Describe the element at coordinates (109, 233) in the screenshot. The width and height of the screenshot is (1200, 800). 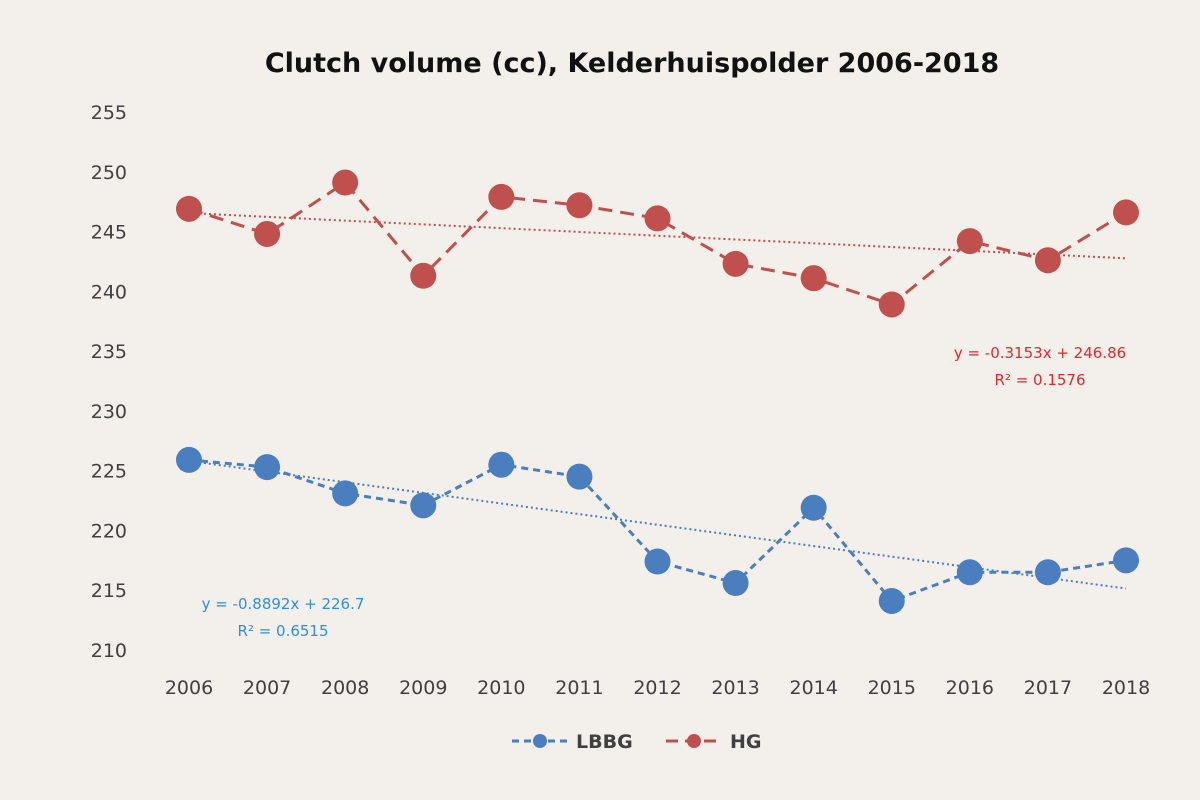
I see `y-tick-label: 245` at that location.